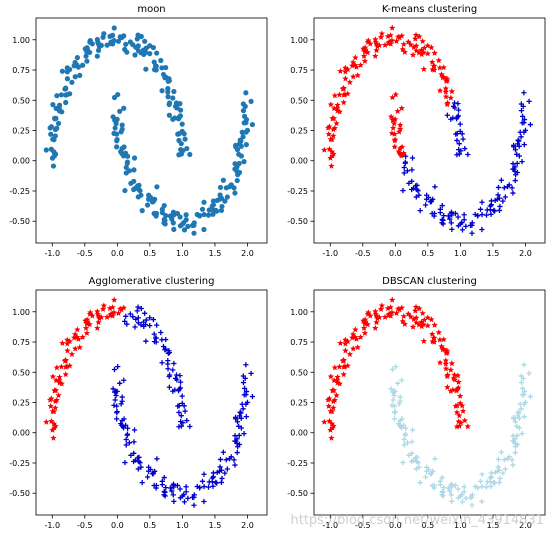 The height and width of the screenshot is (534, 554). I want to click on y-tick-label: -0.25, so click(19, 463).